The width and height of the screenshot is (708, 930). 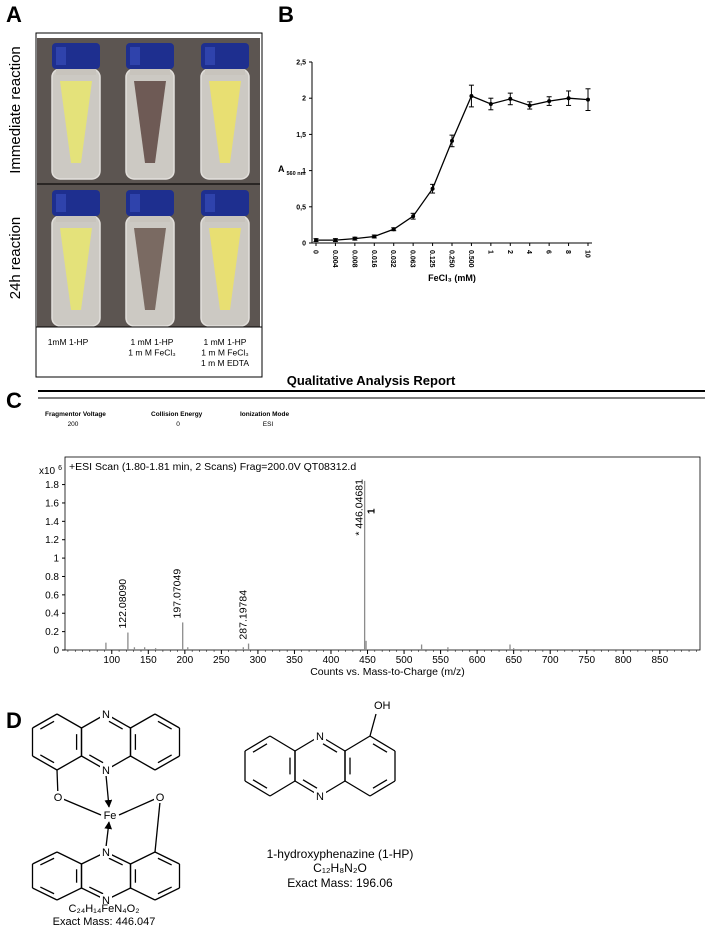 I want to click on x-tick-label: 6, so click(x=548, y=252).